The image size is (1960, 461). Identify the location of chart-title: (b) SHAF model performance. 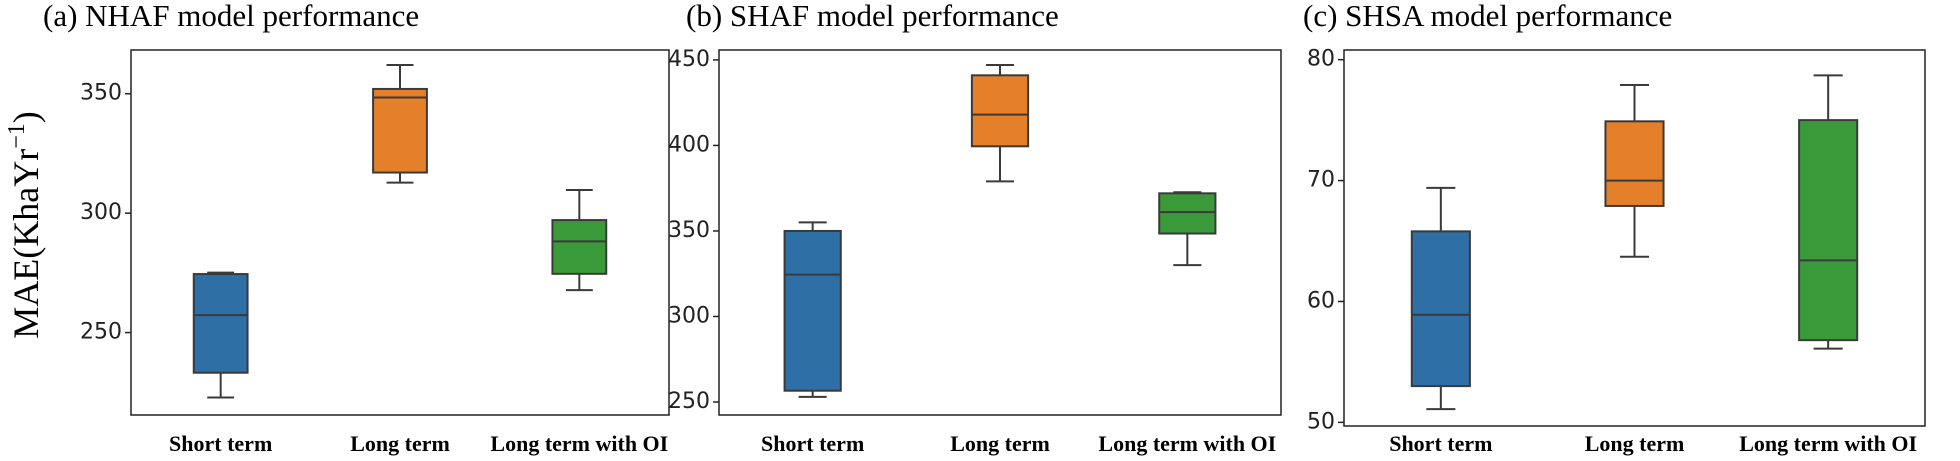
(872, 16).